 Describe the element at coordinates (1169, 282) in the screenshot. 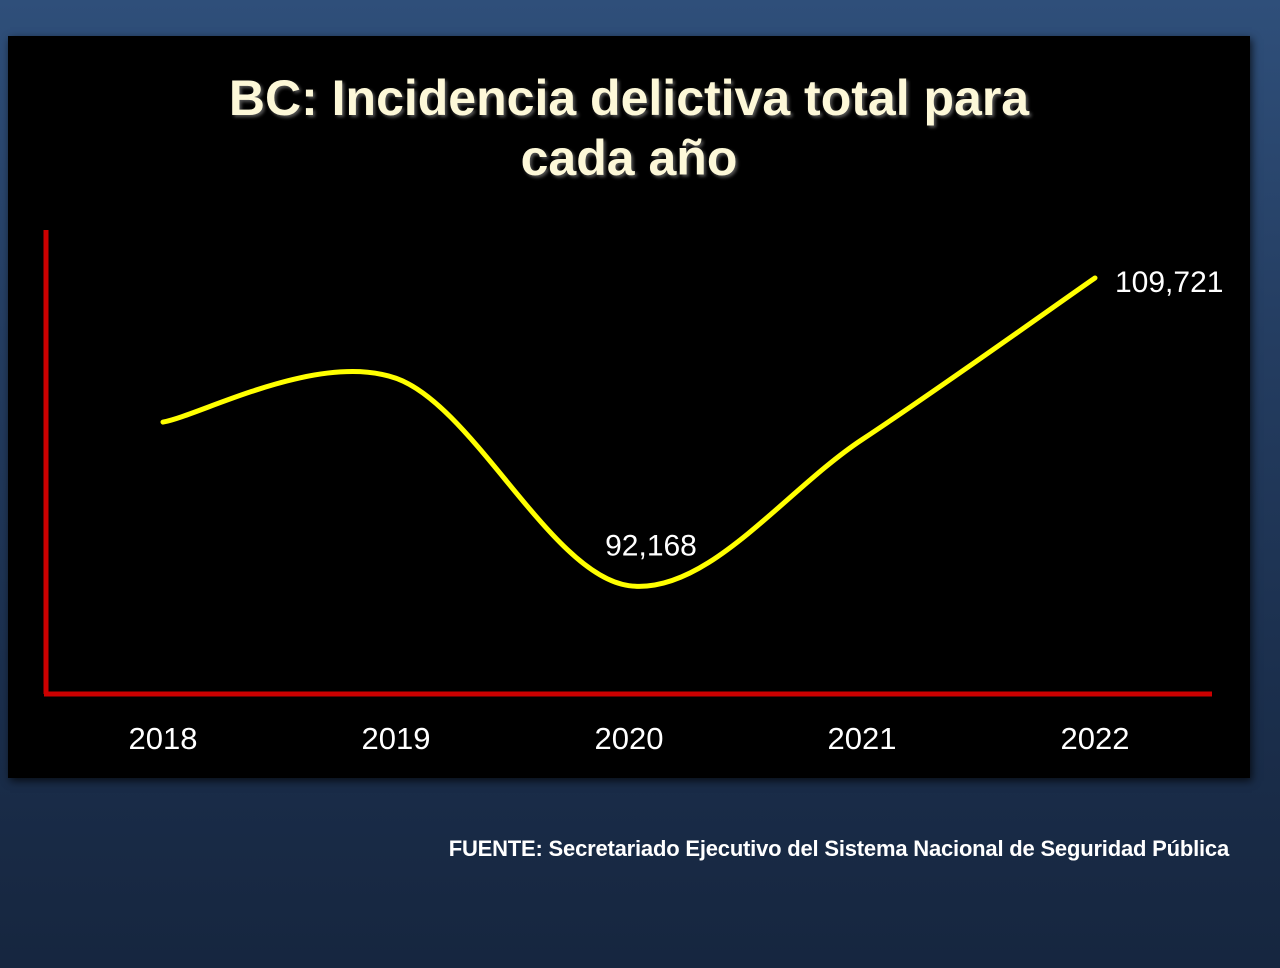

I see `data-label-2022: 109,721` at that location.